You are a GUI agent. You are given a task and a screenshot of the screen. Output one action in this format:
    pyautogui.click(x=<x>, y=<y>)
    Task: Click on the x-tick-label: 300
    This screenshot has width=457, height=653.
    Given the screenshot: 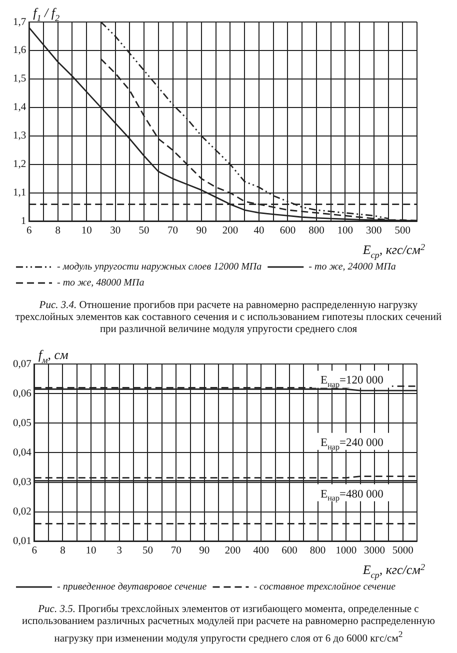 What is the action you would take?
    pyautogui.click(x=374, y=230)
    